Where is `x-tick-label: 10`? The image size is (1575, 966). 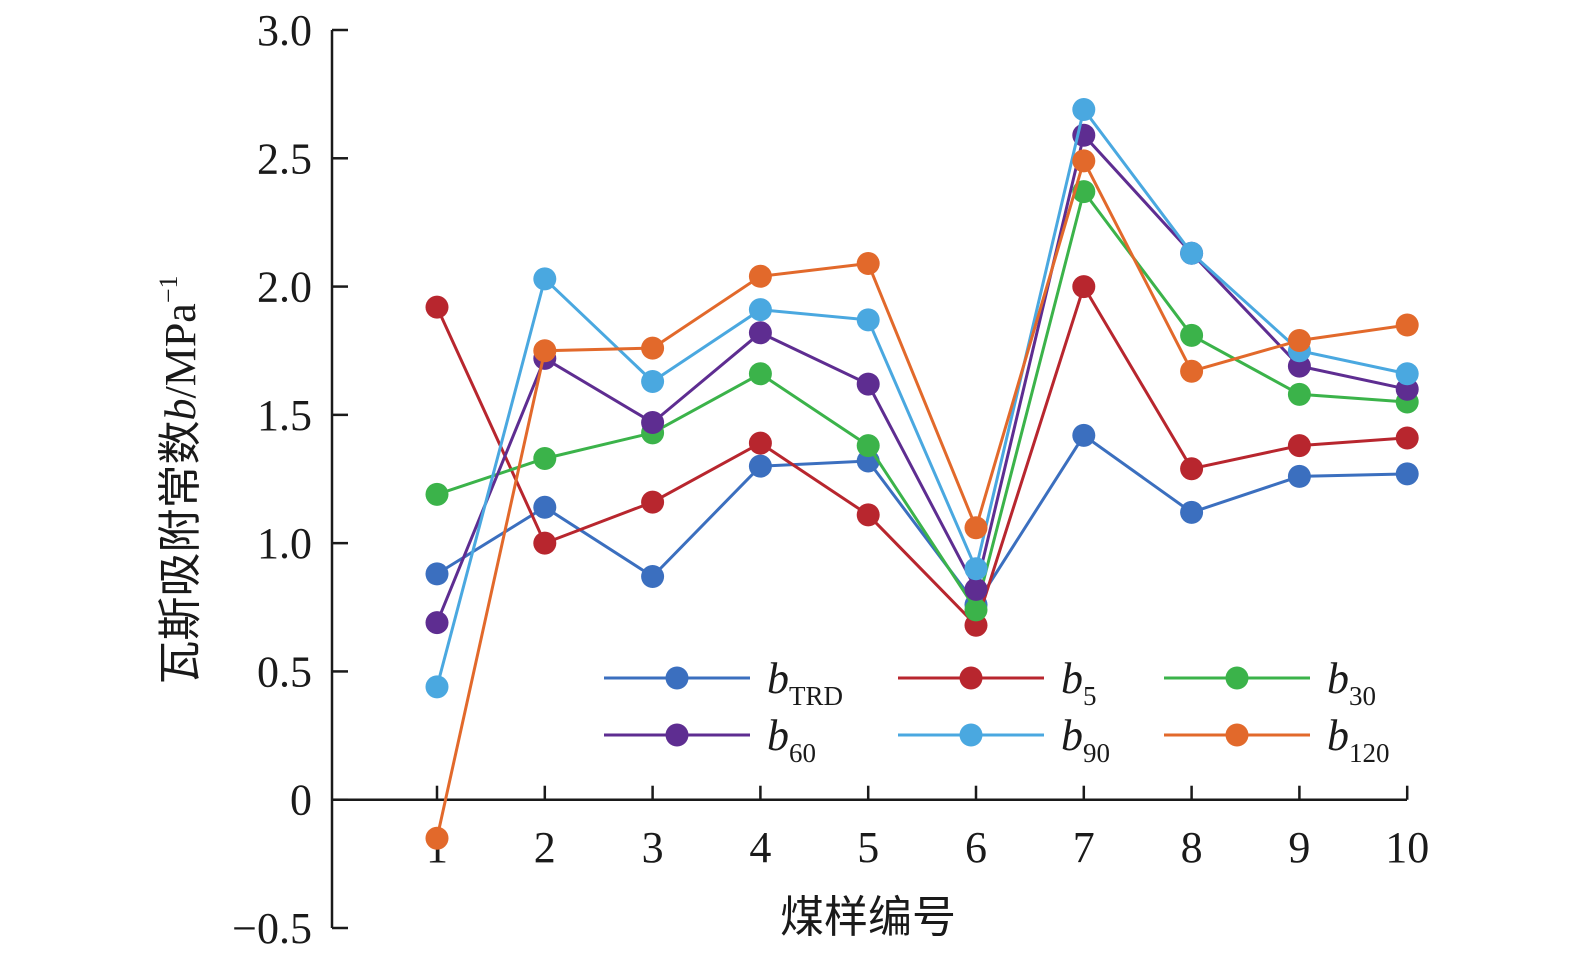
x-tick-label: 10 is located at coordinates (1407, 847).